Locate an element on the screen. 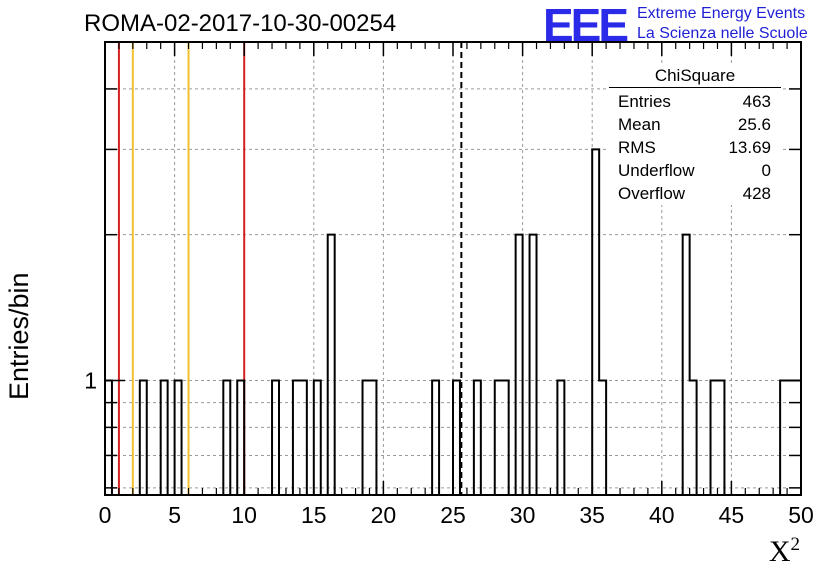 This screenshot has width=836, height=572. stats-value: 428 is located at coordinates (756, 193).